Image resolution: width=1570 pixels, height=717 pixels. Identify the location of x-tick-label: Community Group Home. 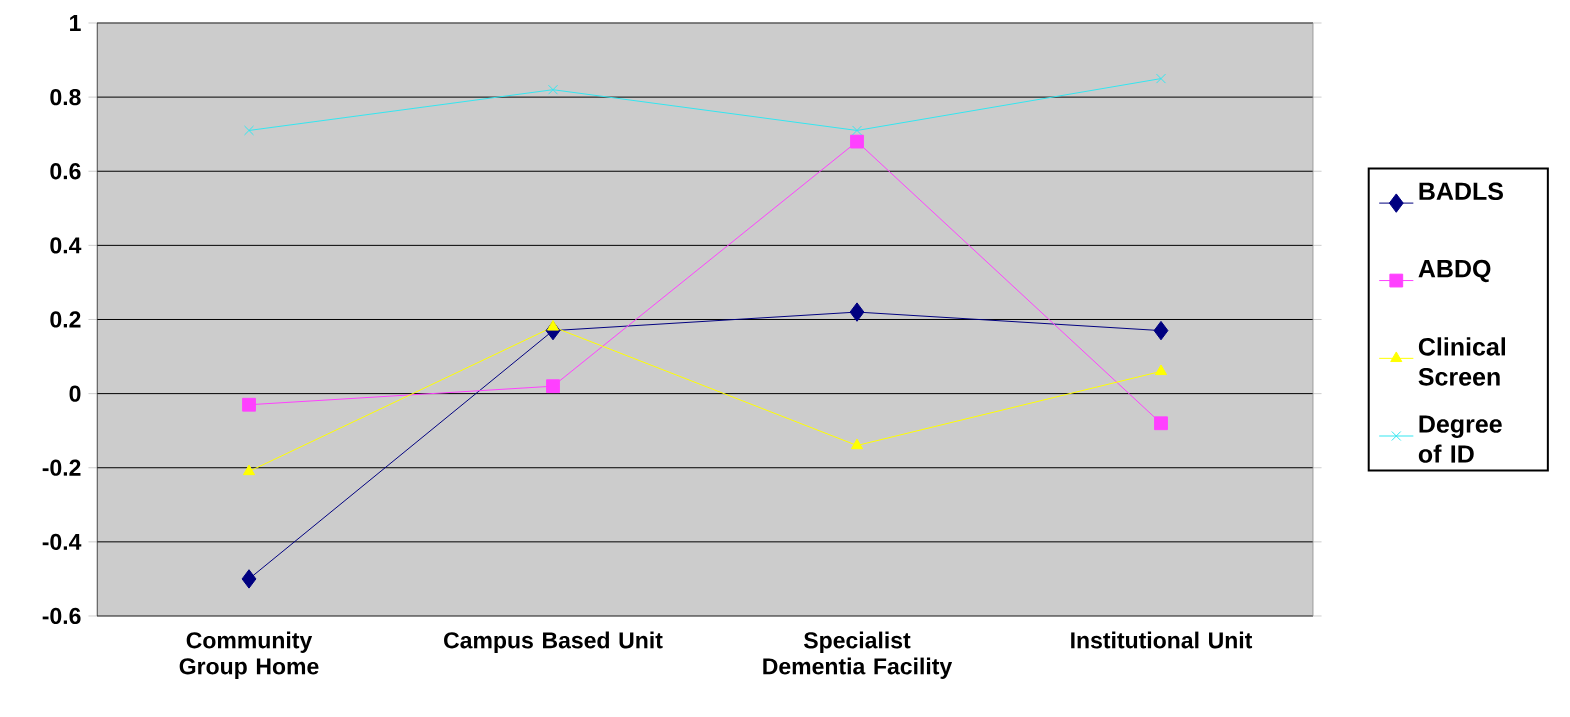
(249, 655).